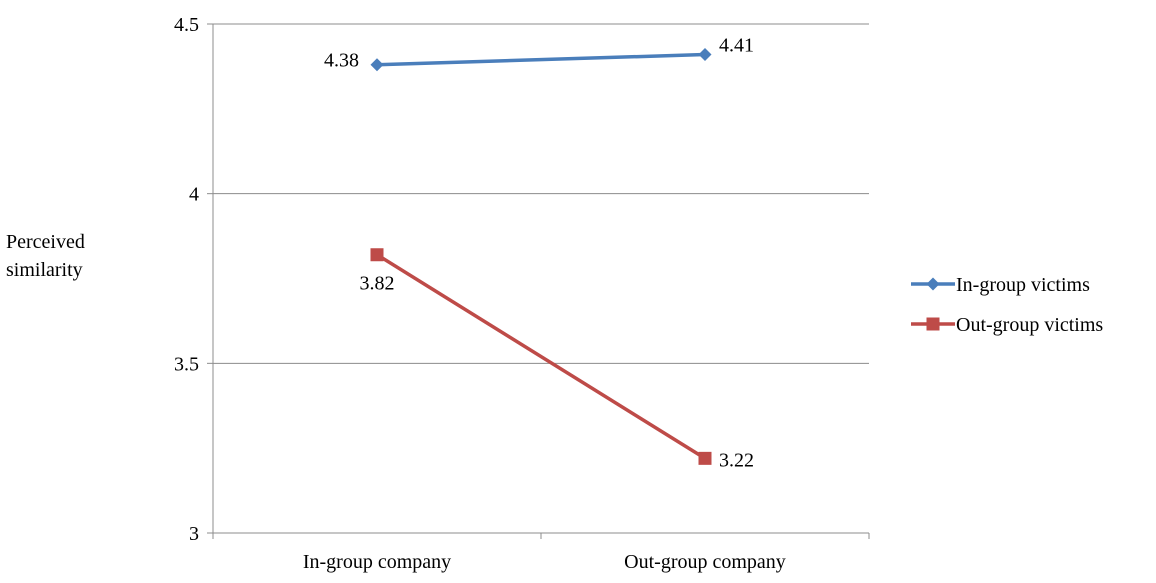 Image resolution: width=1156 pixels, height=583 pixels. I want to click on y-axis-title: Perceived similarity, so click(45, 256).